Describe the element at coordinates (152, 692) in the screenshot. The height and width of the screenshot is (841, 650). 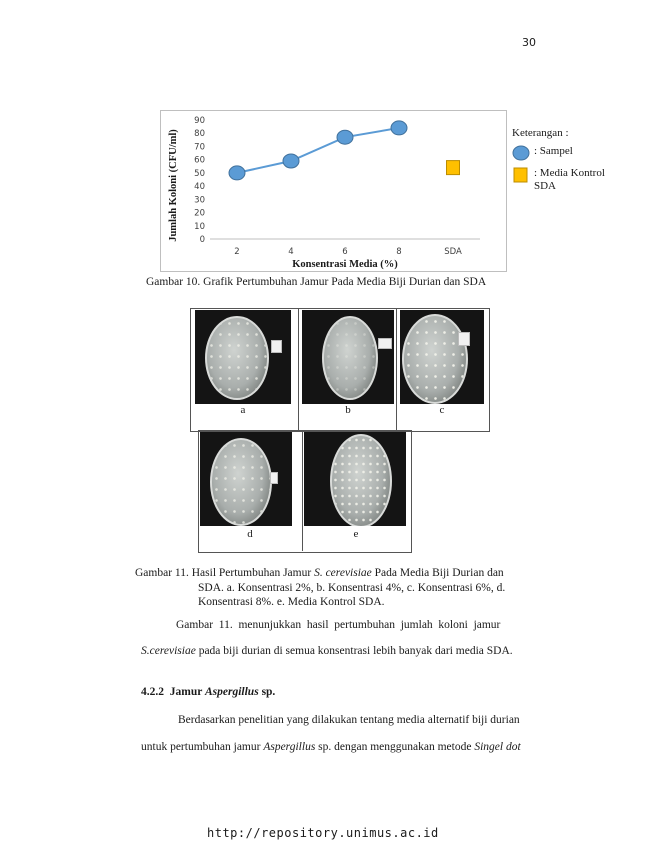
I see `section-number: 4.2.2` at that location.